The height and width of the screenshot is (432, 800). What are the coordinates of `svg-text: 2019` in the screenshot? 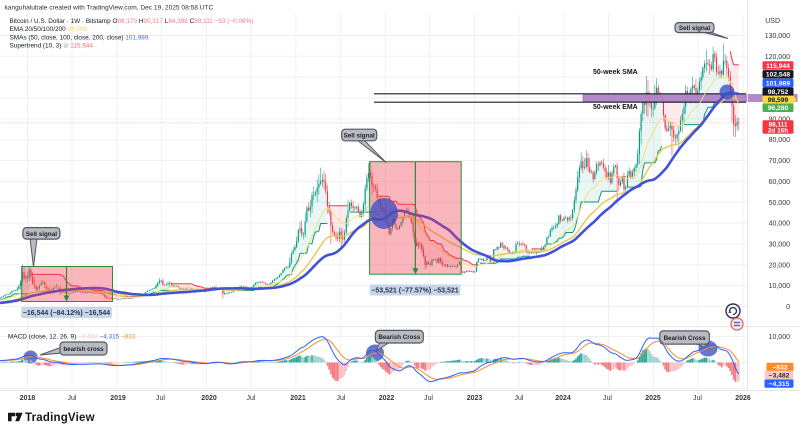 It's located at (118, 398).